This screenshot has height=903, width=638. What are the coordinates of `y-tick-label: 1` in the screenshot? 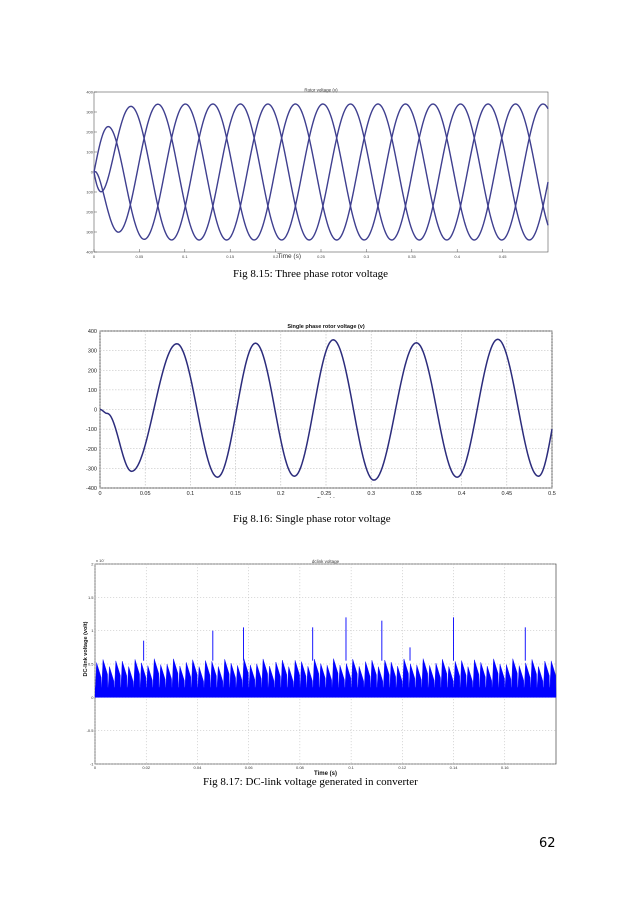 It's located at (92, 630).